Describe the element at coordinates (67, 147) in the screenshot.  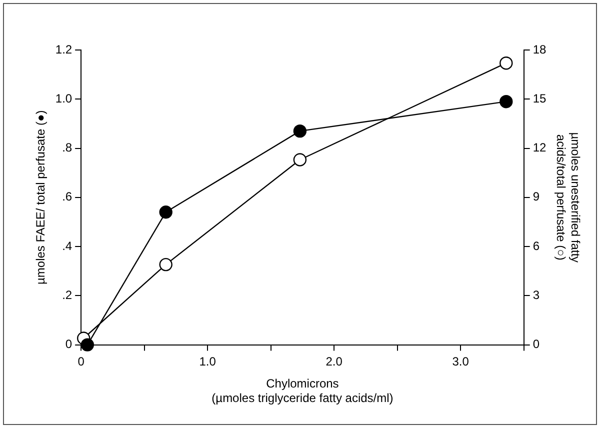
I see `y-tick-label: .8` at that location.